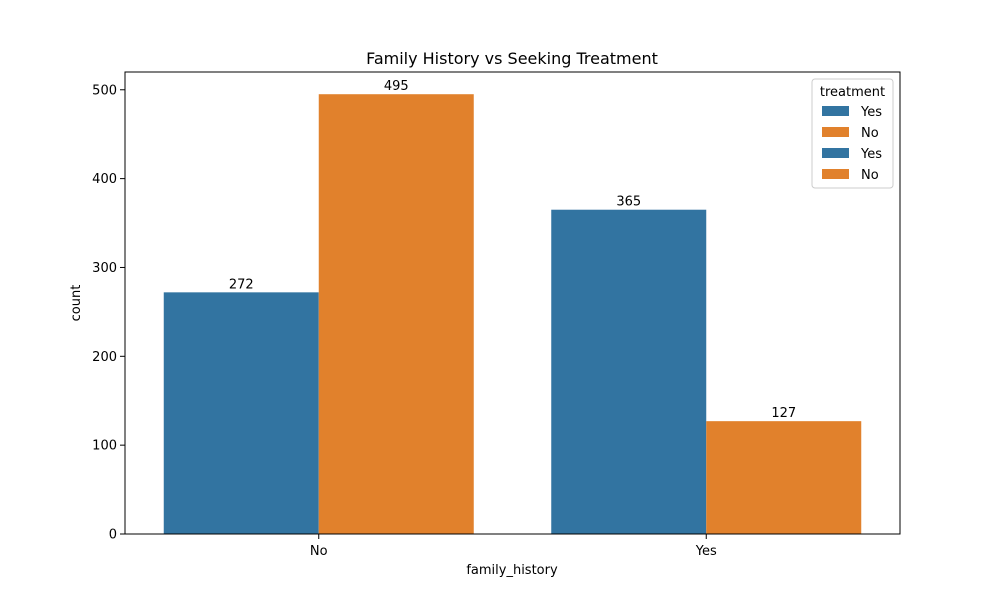 The height and width of the screenshot is (600, 1000). Describe the element at coordinates (104, 357) in the screenshot. I see `y-tick-label: 200` at that location.